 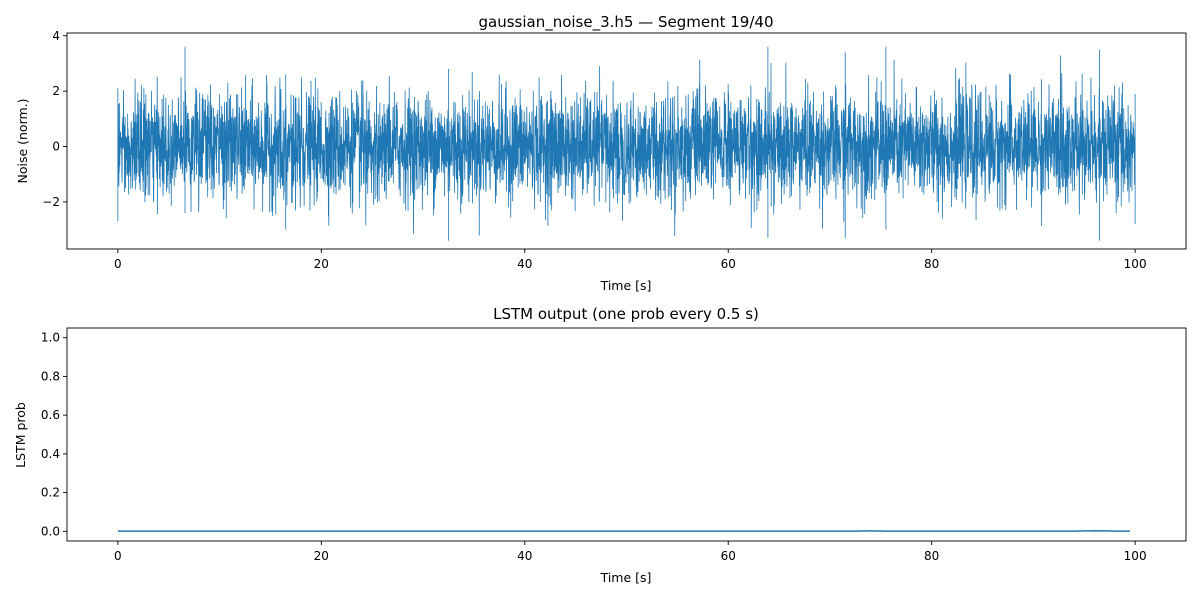 What do you see at coordinates (321, 556) in the screenshot?
I see `lstm-x-tick-label: 20` at bounding box center [321, 556].